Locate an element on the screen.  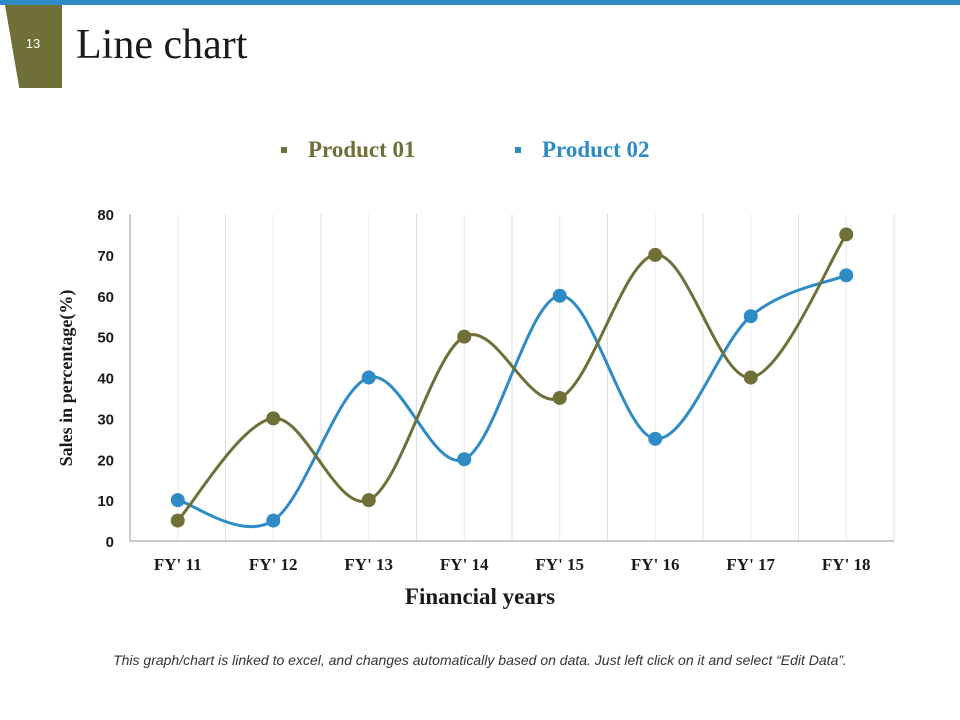
y-tick-label: 70 is located at coordinates (105, 256).